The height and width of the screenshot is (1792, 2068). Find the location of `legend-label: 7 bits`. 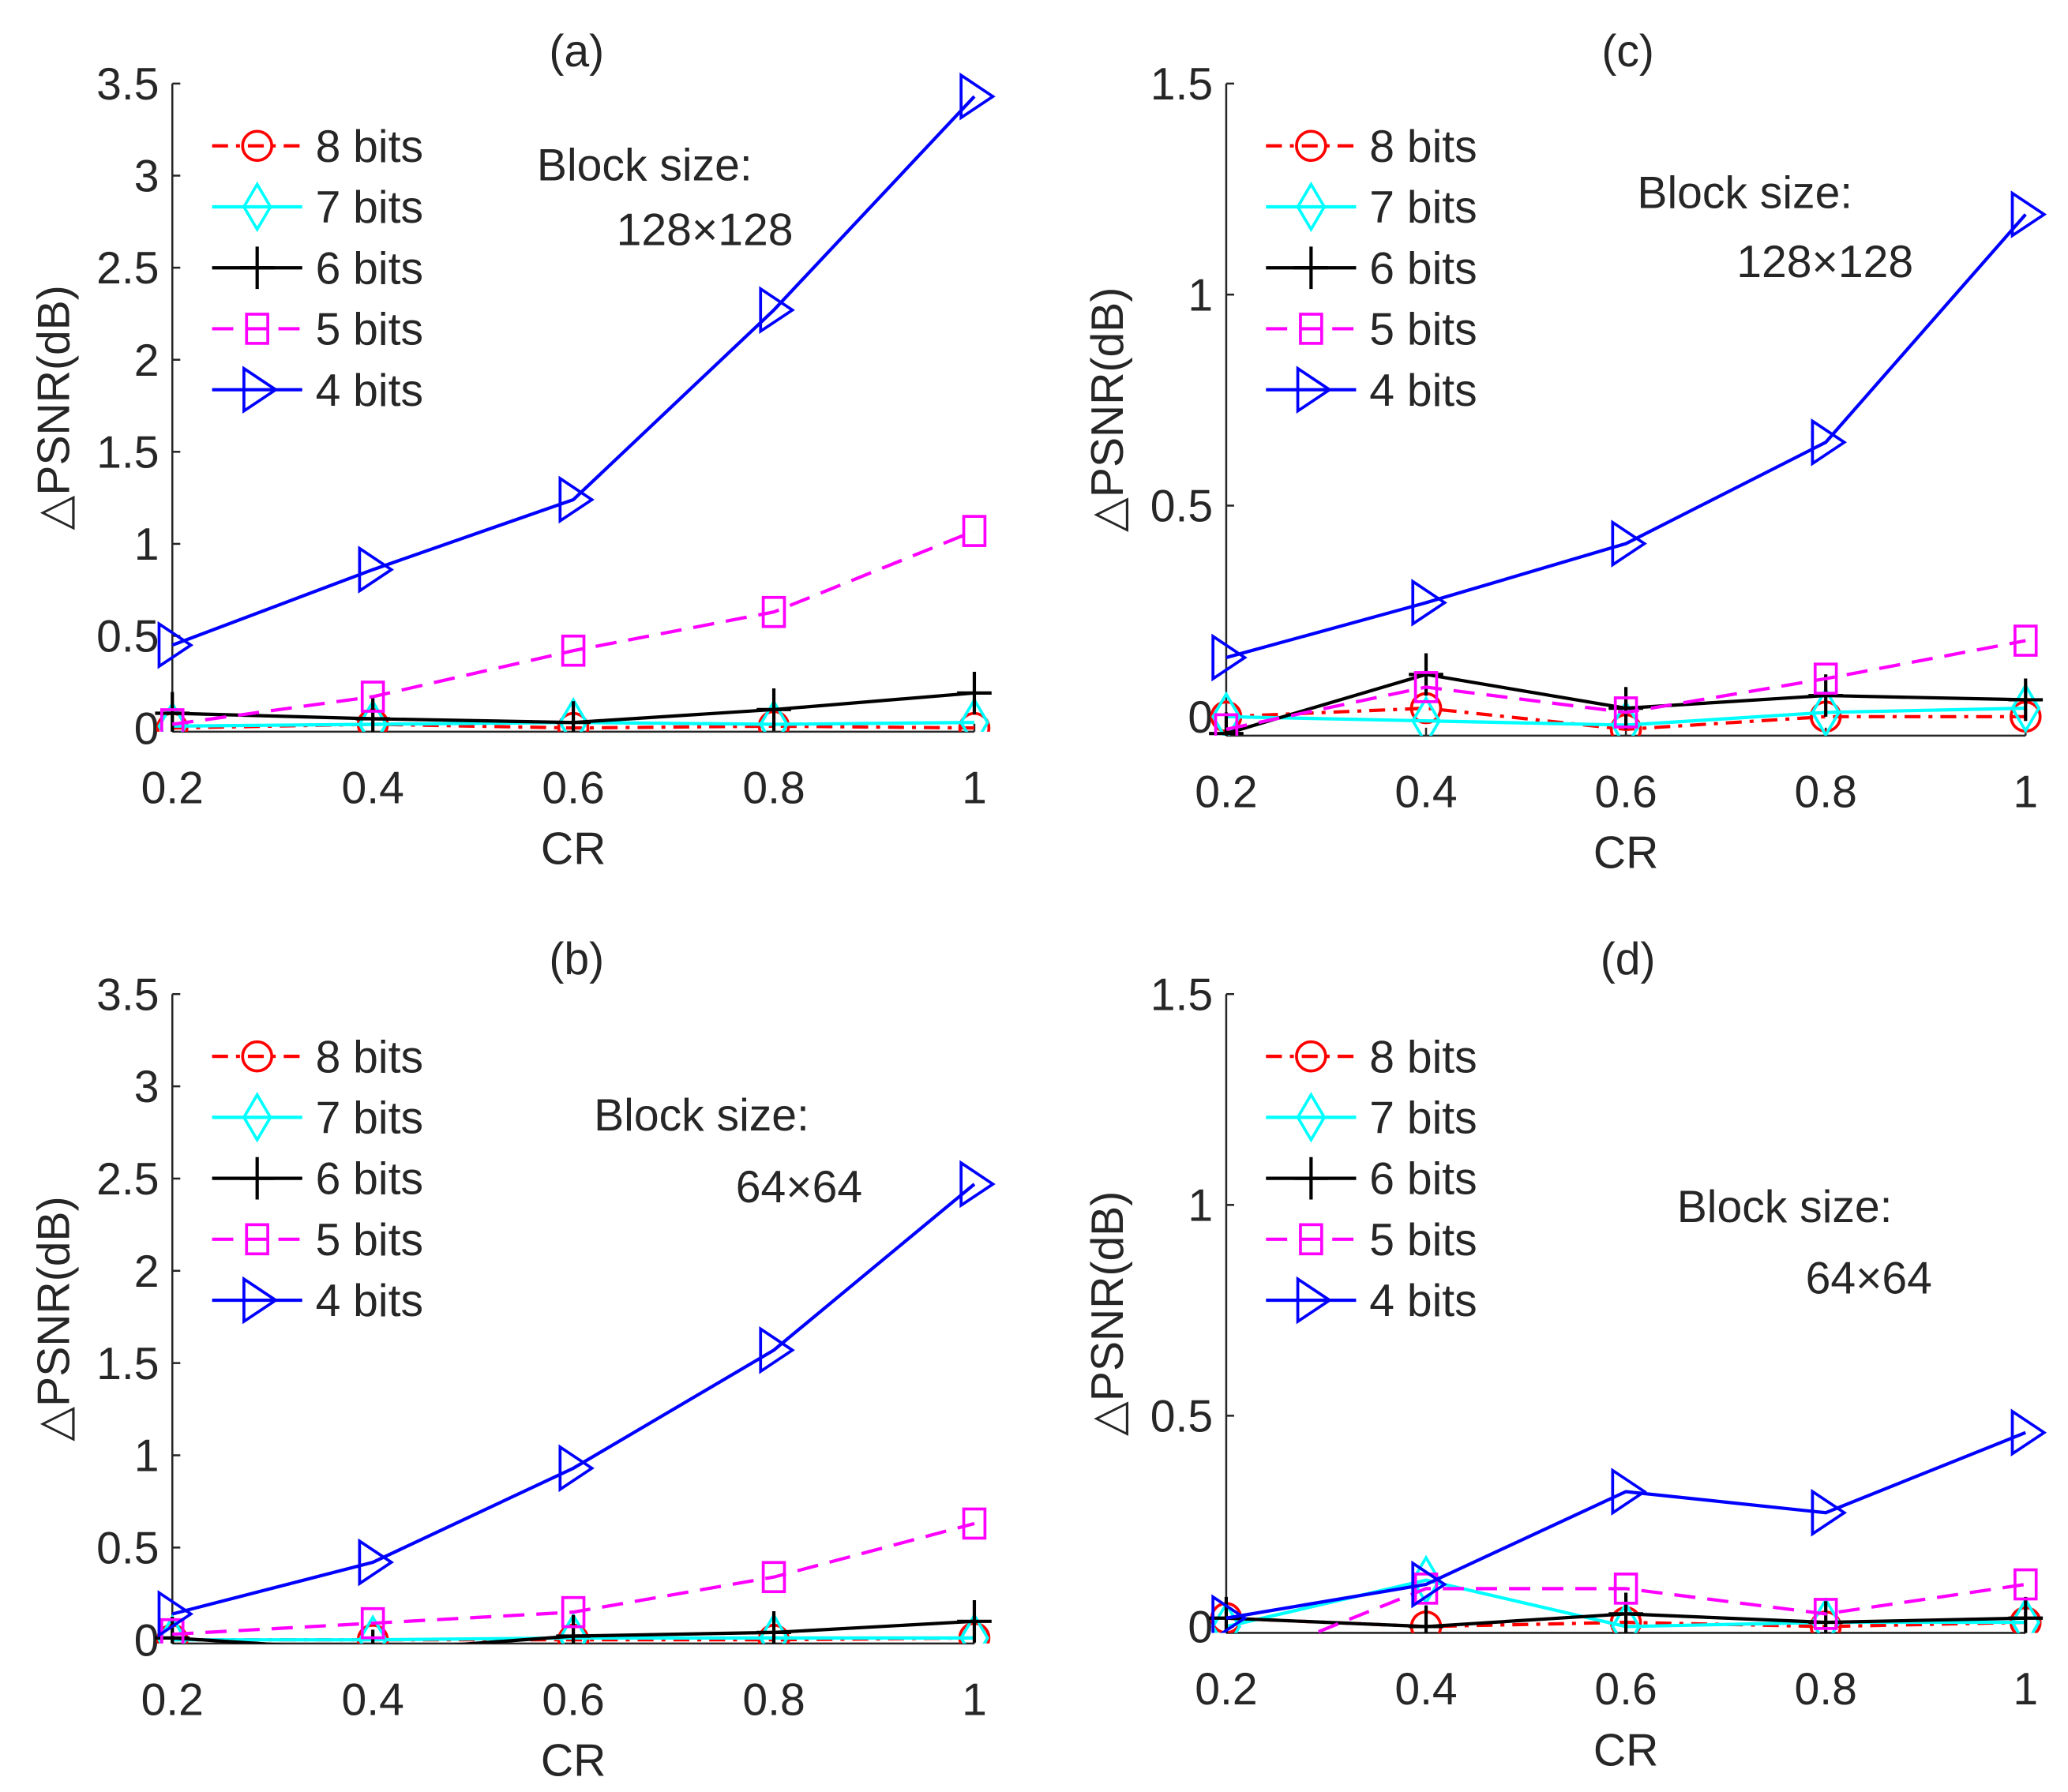

legend-label: 7 bits is located at coordinates (370, 207).